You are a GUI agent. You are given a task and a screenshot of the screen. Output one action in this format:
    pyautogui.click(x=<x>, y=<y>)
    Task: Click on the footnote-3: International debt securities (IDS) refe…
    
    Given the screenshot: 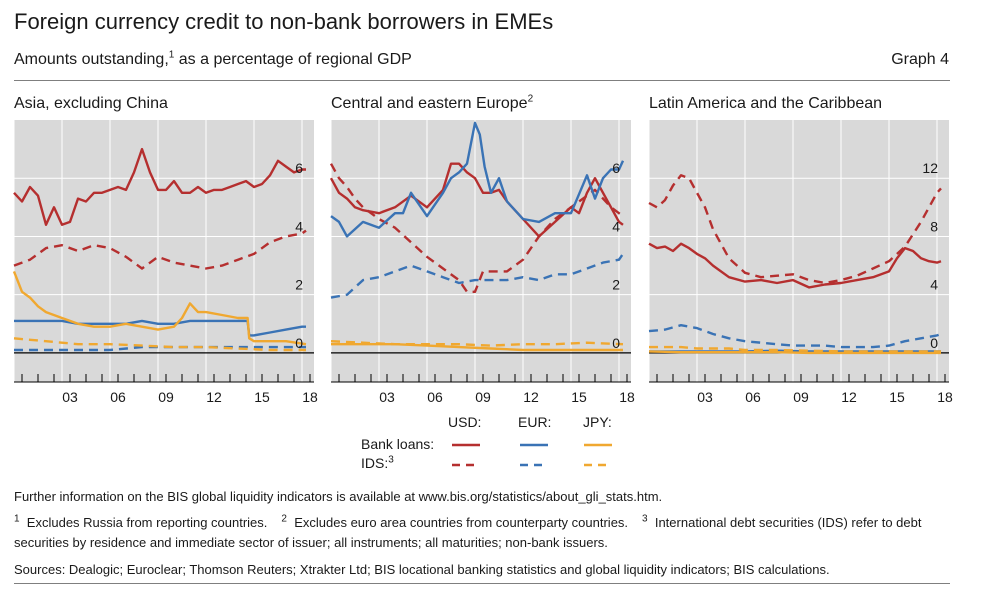 What is the action you would take?
    pyautogui.click(x=468, y=532)
    